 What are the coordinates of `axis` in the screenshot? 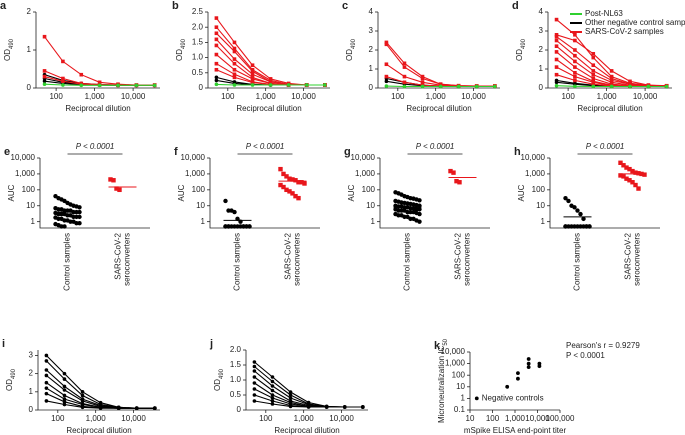 It's located at (434, 193).